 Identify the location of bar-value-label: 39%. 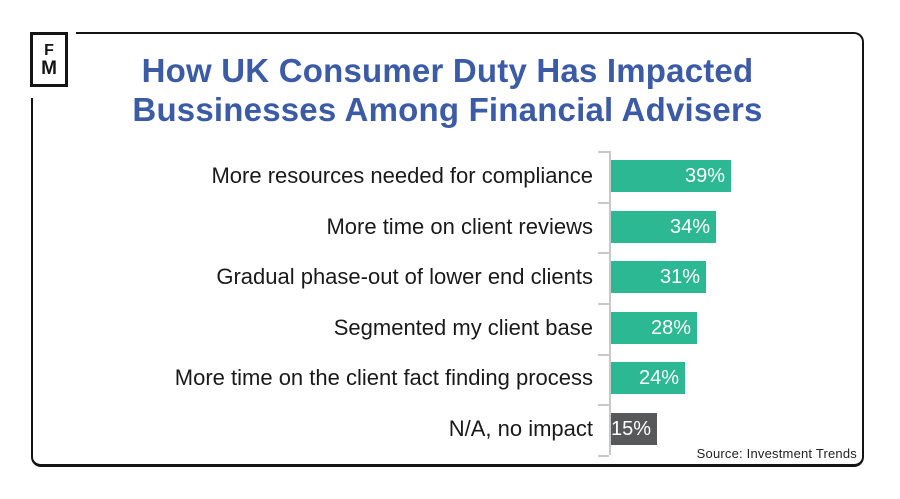
(704, 175).